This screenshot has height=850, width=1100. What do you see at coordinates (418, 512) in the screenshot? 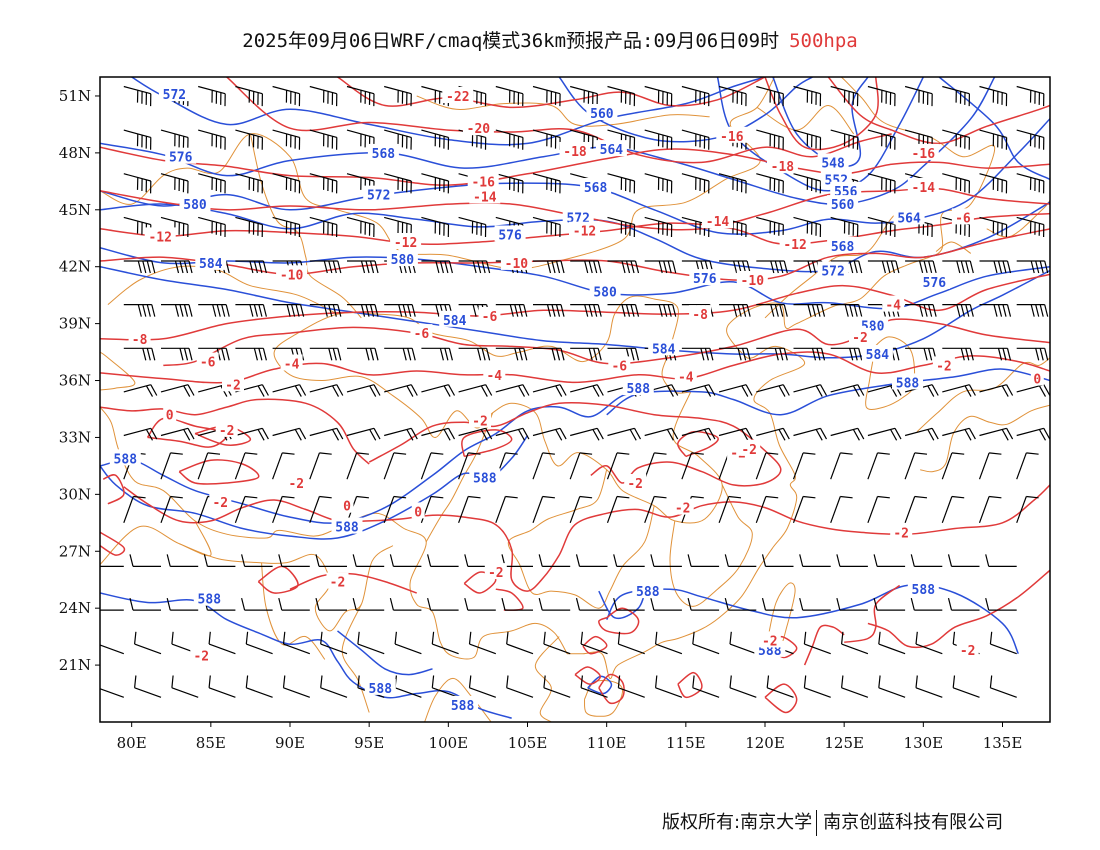
I see `temperature-contour-label: 0` at bounding box center [418, 512].